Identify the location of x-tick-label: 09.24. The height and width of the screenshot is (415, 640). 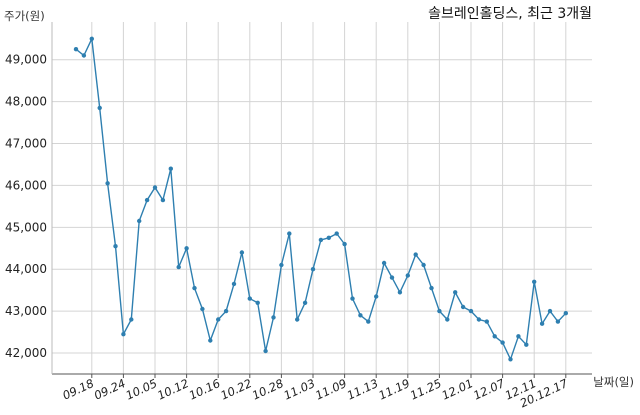
(110, 389).